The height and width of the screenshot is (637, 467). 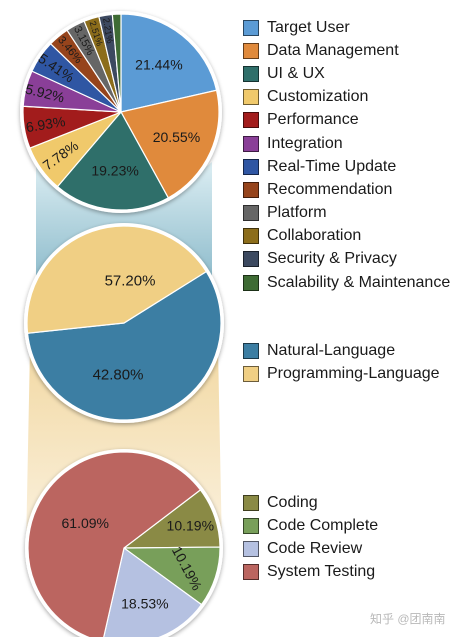 I want to click on data-label-code-review: 18.53%, so click(x=144, y=604).